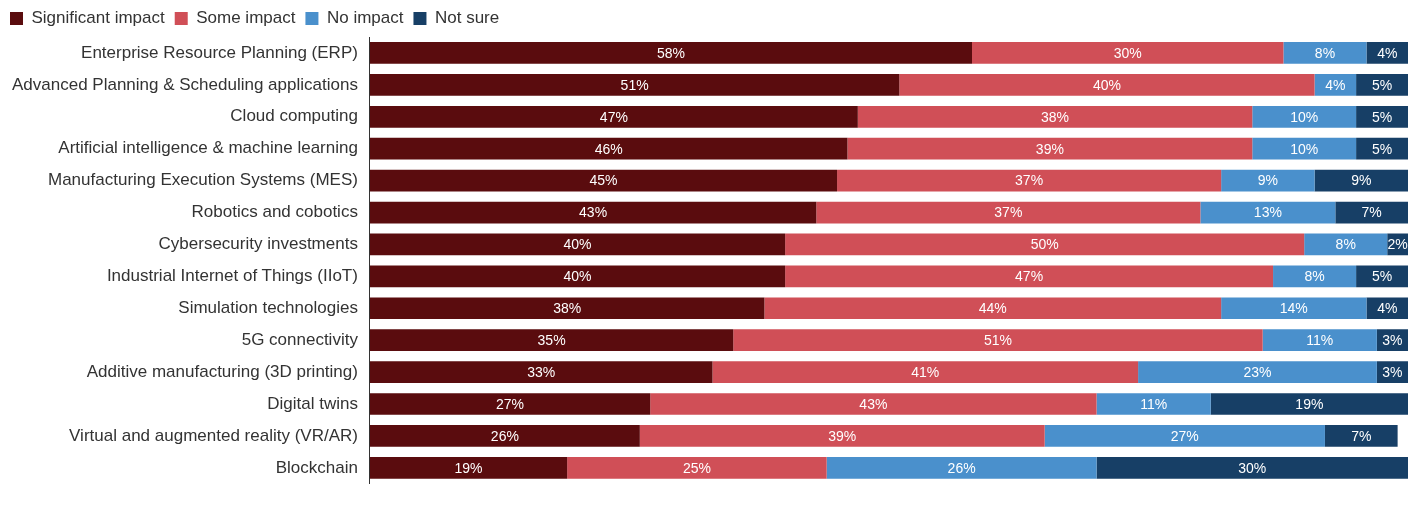  Describe the element at coordinates (312, 403) in the screenshot. I see `y-tick-label: Digital twins` at that location.